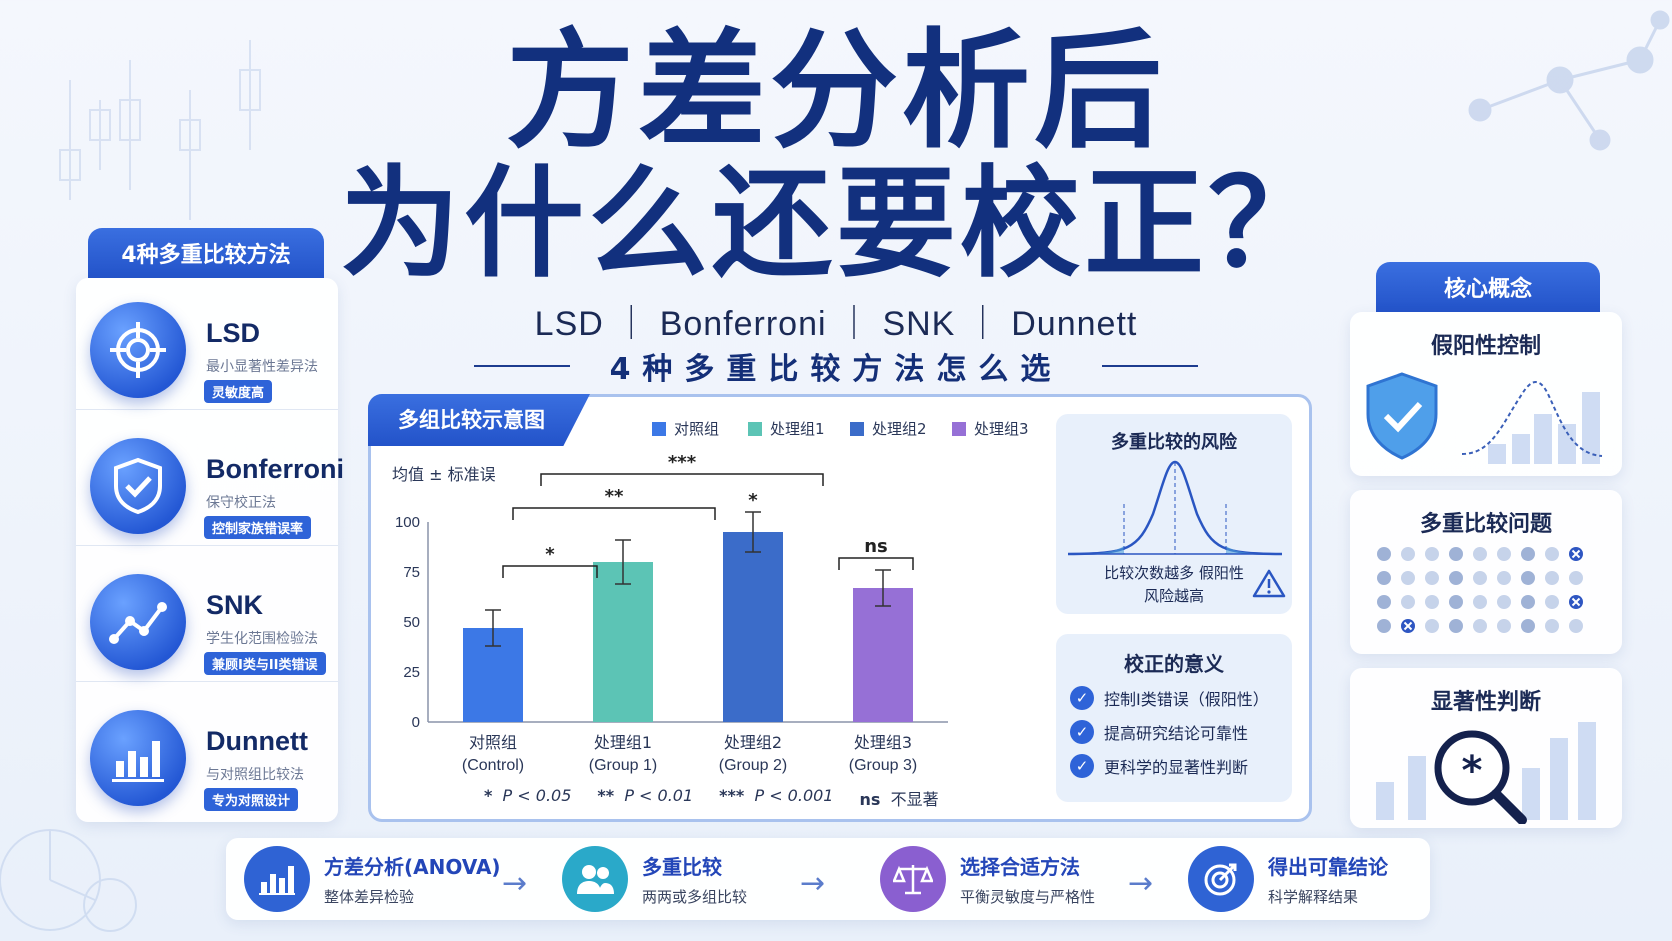  I want to click on main-title-line1: 方差分析后, so click(835, 91).